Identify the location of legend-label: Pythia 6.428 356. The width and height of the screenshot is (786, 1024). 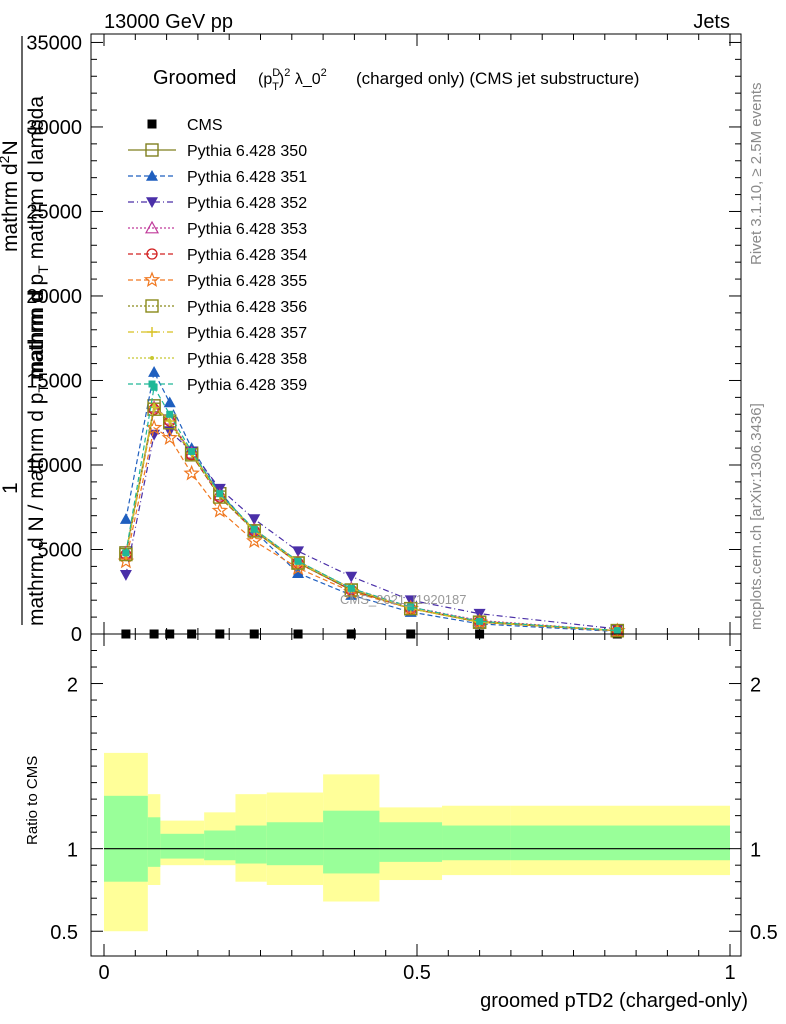
(247, 307).